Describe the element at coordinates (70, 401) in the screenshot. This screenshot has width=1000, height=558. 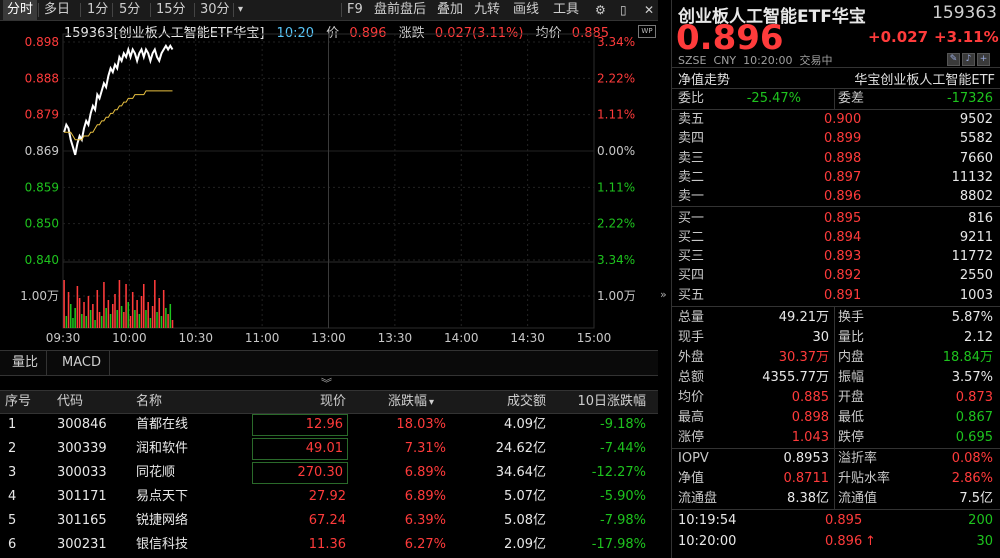
I see `col-code: 代码` at that location.